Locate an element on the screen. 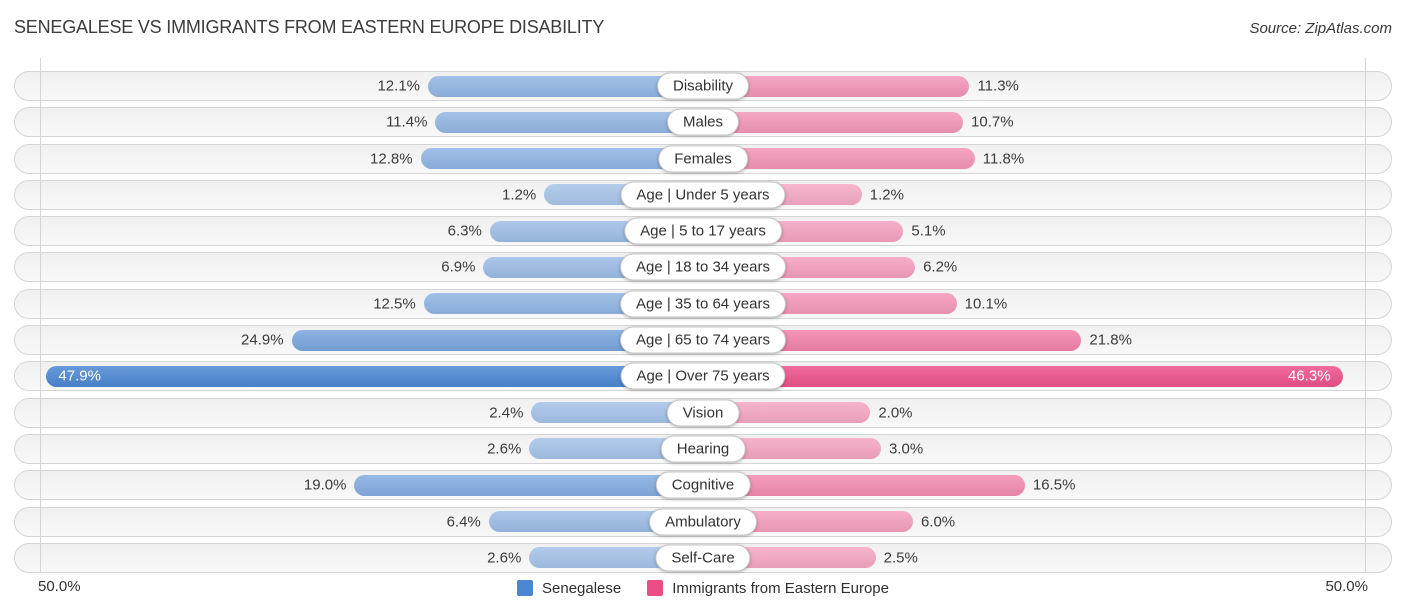 The image size is (1406, 612). senegalese-value-label: 11.4% is located at coordinates (407, 122).